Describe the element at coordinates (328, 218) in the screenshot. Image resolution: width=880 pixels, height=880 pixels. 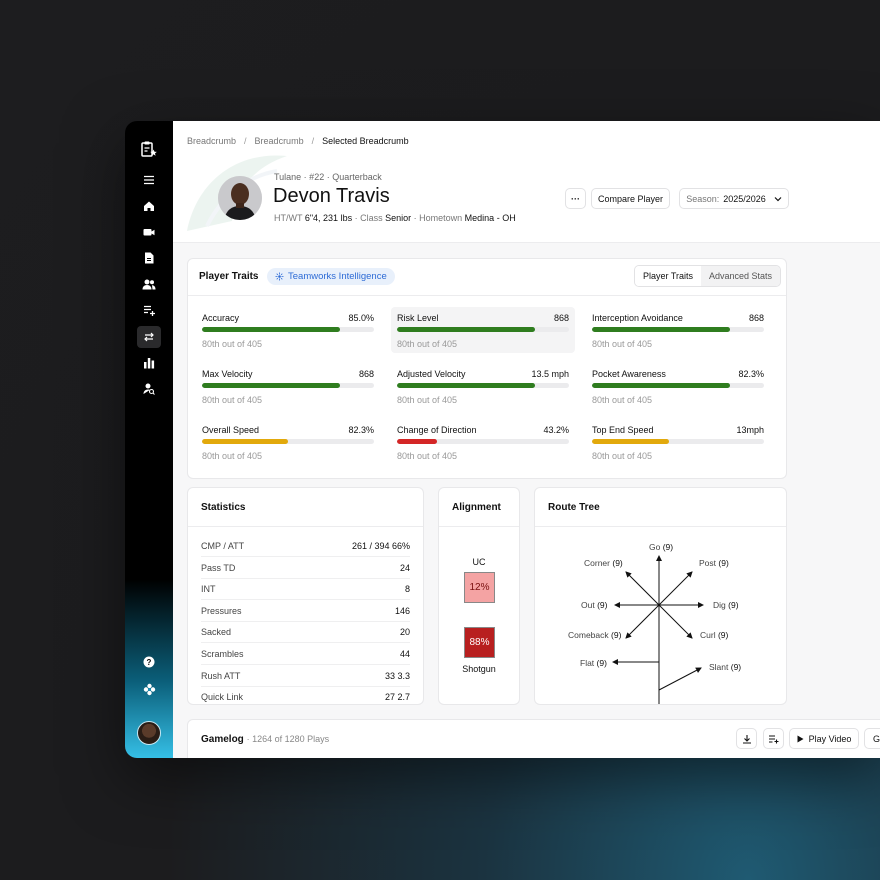
I see `htwt-value: 6"4, 231 lbs` at that location.